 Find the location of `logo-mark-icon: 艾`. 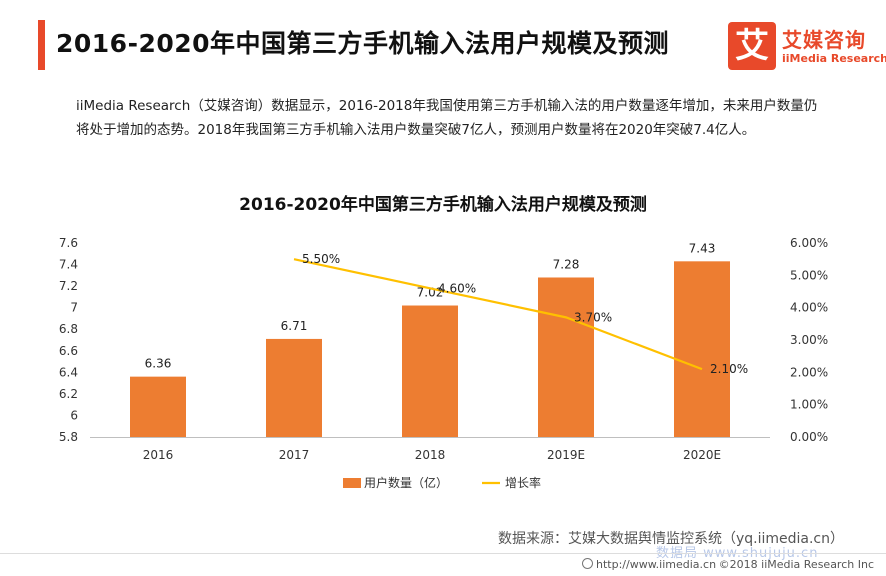

logo-mark-icon: 艾 is located at coordinates (752, 46).